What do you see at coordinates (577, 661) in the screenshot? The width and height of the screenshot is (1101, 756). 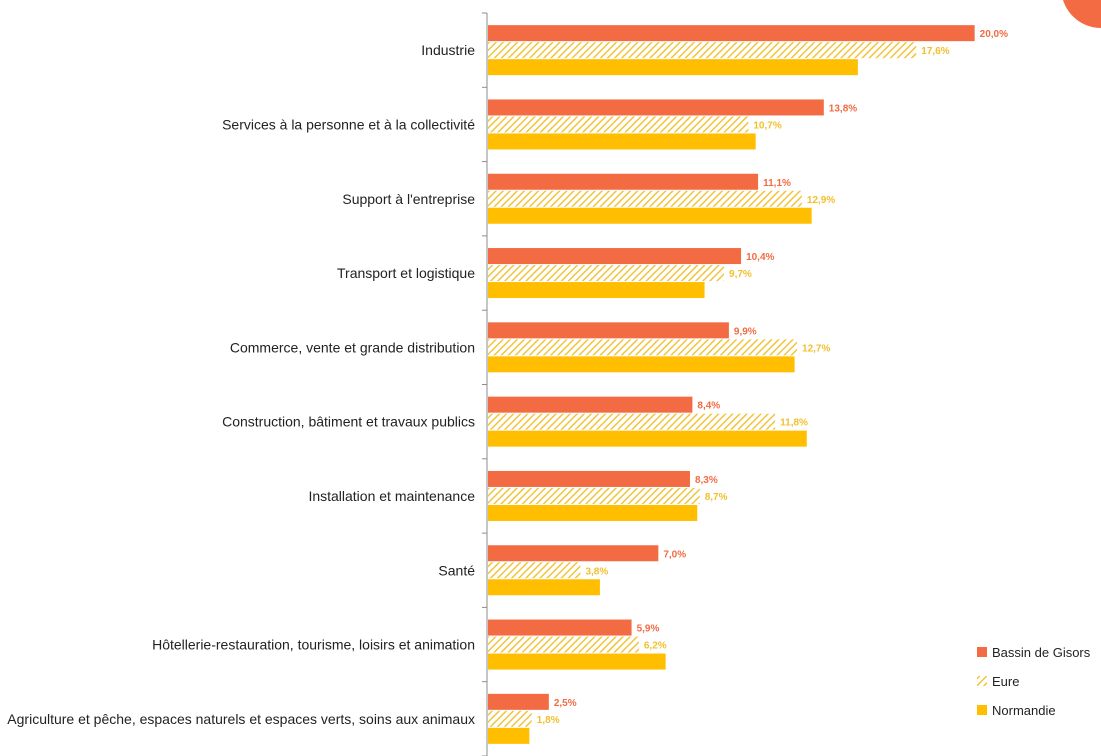 I see `bar-normandie-hotellerie-restauration-tourisme-loisirs-et-animation` at bounding box center [577, 661].